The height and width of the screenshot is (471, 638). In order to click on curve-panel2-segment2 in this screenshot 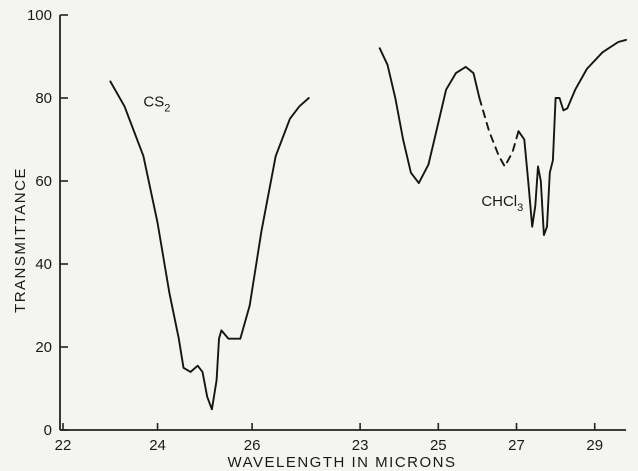, I will do `click(499, 132)`.